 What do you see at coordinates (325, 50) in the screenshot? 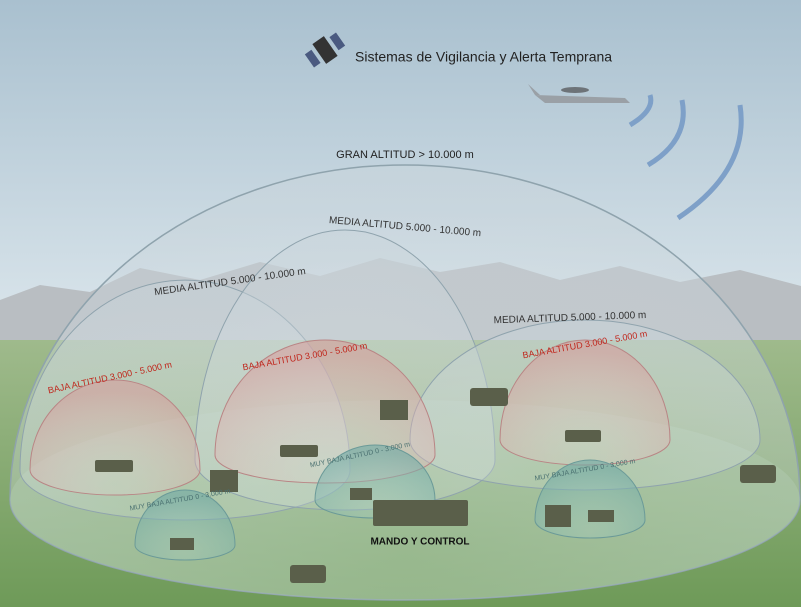
I see `satellite-icon` at bounding box center [325, 50].